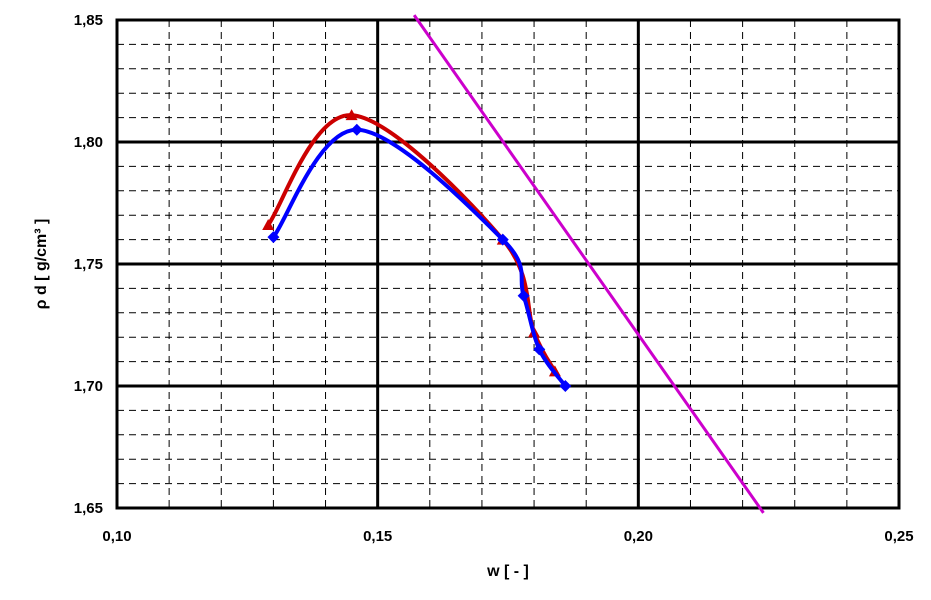 Image resolution: width=931 pixels, height=600 pixels. I want to click on y-tick-labels: 1,65 1,70 1,75 1,80 1,85, so click(88, 264).